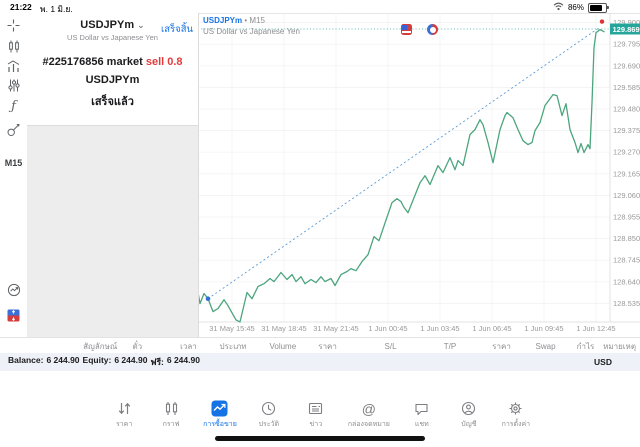  Describe the element at coordinates (251, 31) in the screenshot. I see `chart-description: US Dollar vs Japanese Yen` at that location.